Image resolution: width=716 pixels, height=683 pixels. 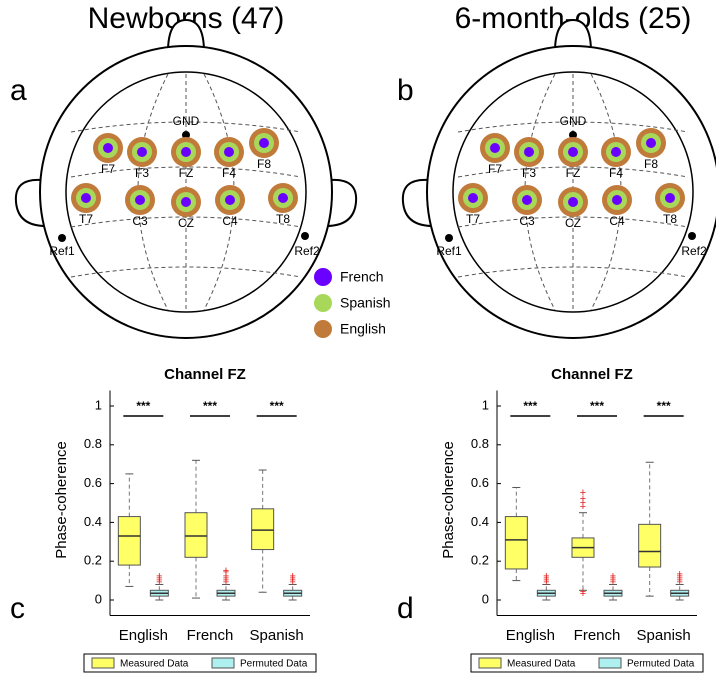 I want to click on x-tick-label: English, so click(x=530, y=635).